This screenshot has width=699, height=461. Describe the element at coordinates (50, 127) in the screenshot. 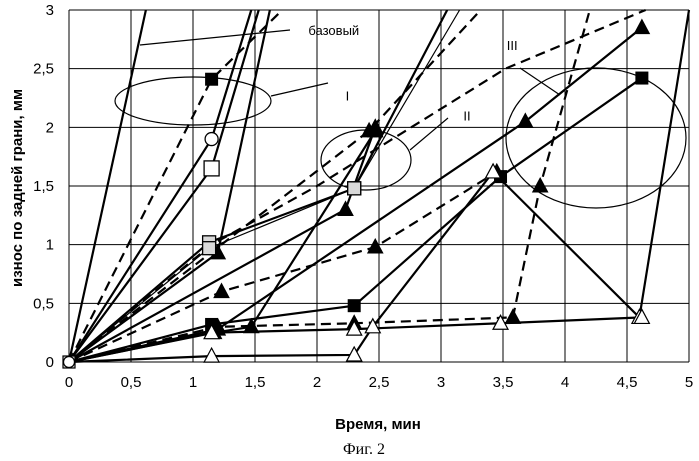

I see `y-tick-label: 2` at that location.